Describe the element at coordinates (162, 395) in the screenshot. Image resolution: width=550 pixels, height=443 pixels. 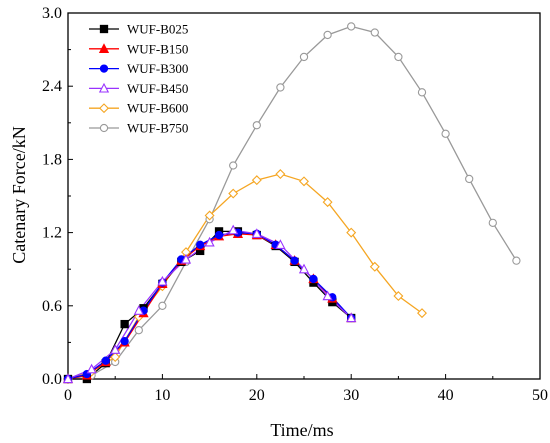
I see `x-tick-label: 10` at that location.